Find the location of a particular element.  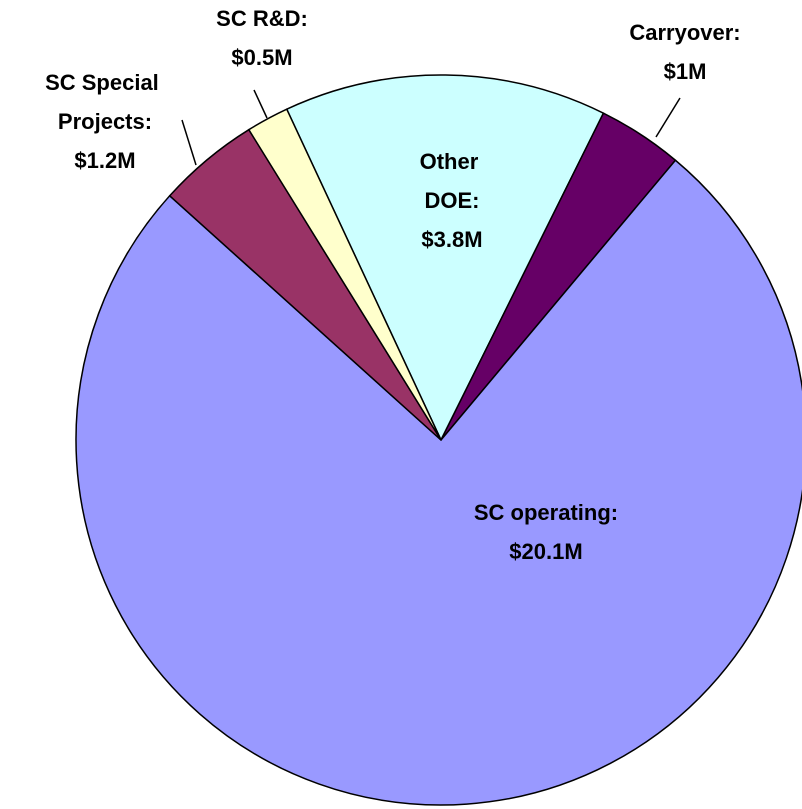

slice-label: Carryover: is located at coordinates (684, 32).